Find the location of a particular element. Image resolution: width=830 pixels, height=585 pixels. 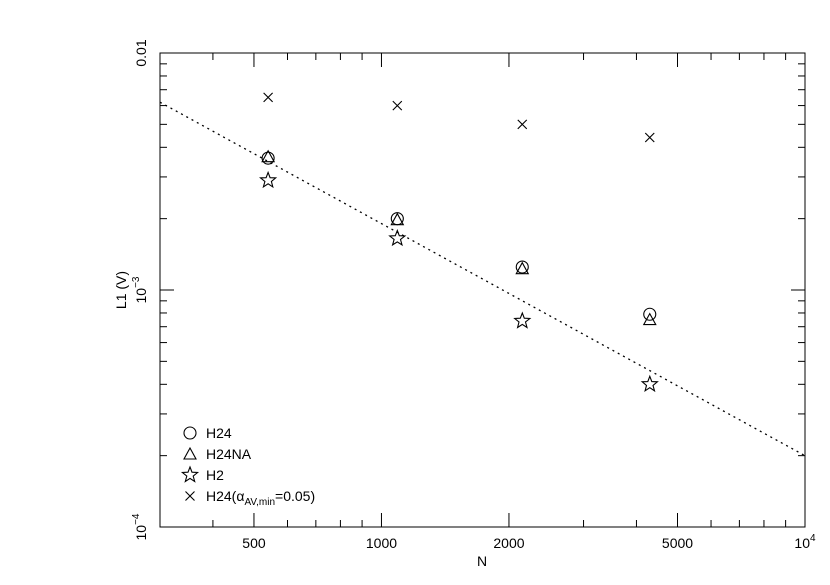

series-circle is located at coordinates (459, 236).